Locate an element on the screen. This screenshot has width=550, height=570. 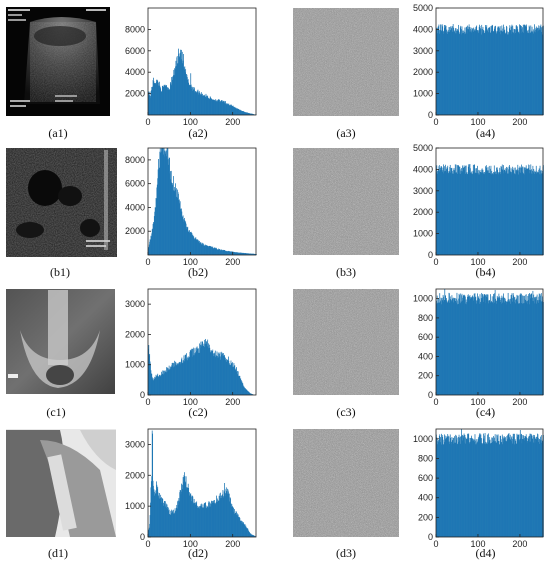
caption-d2: (d2) is located at coordinates (198, 553).